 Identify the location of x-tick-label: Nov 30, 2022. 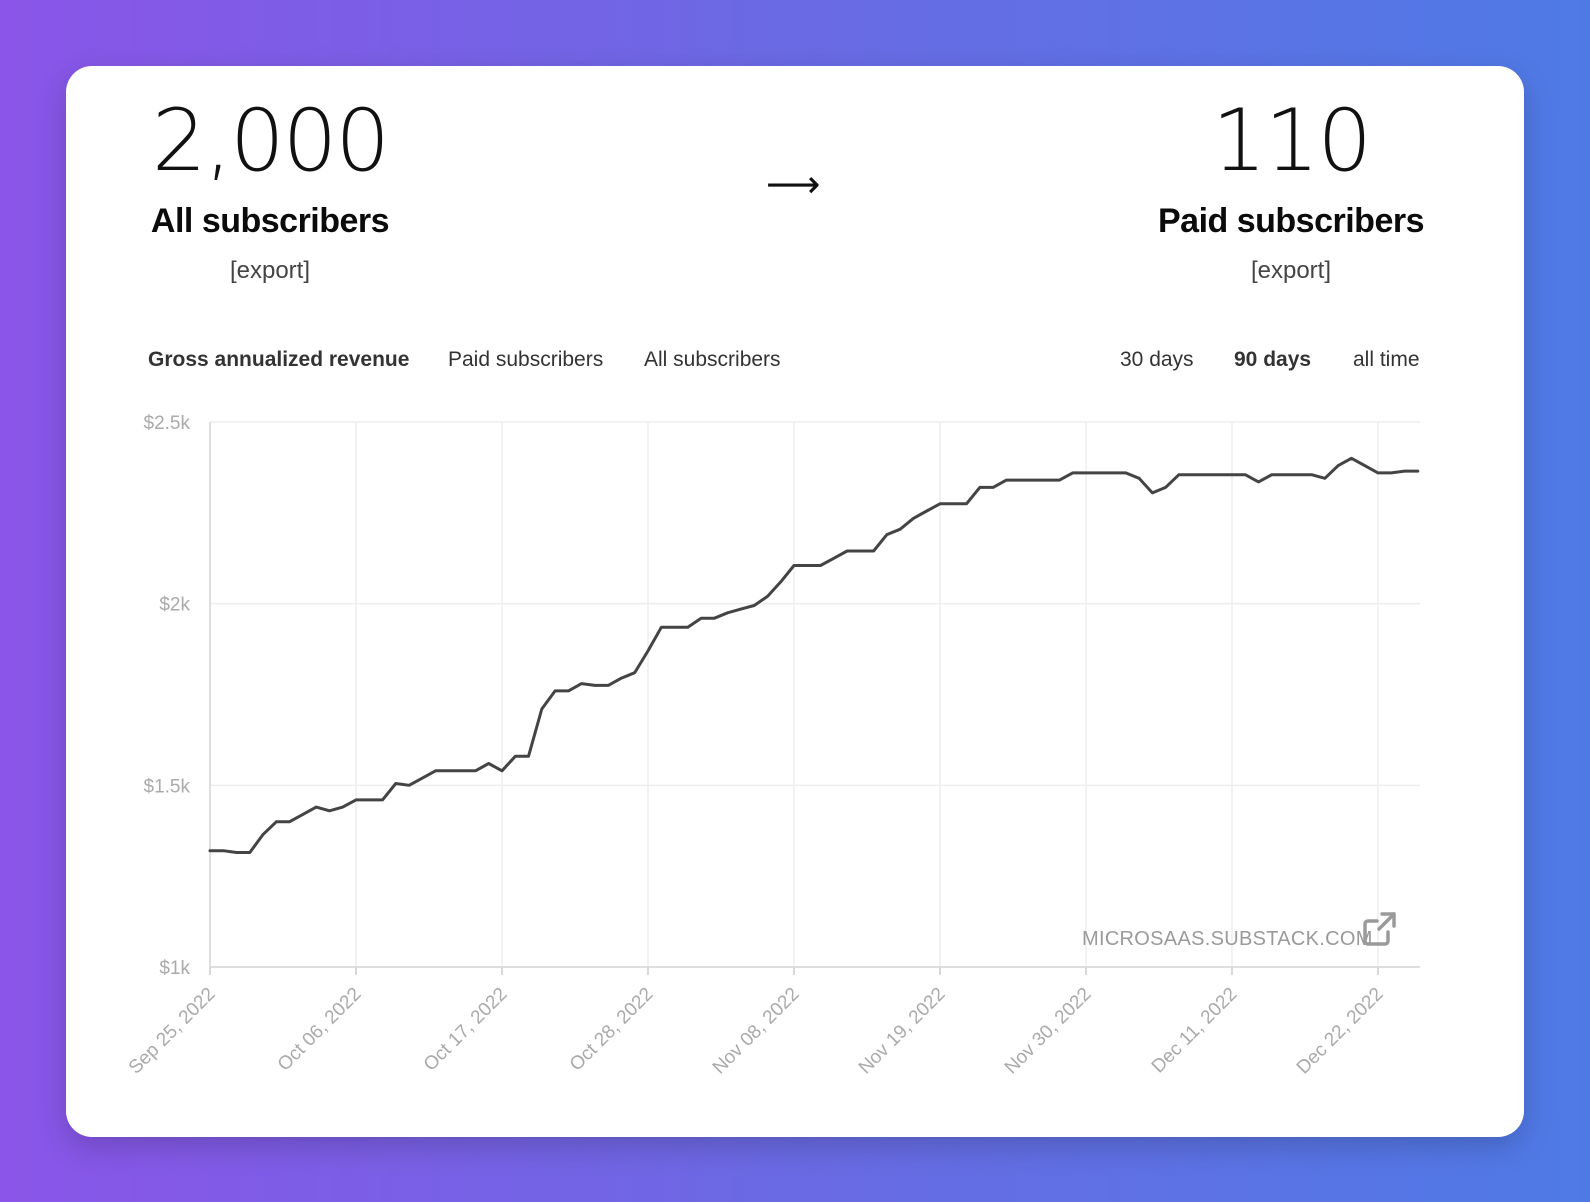
(1048, 1031).